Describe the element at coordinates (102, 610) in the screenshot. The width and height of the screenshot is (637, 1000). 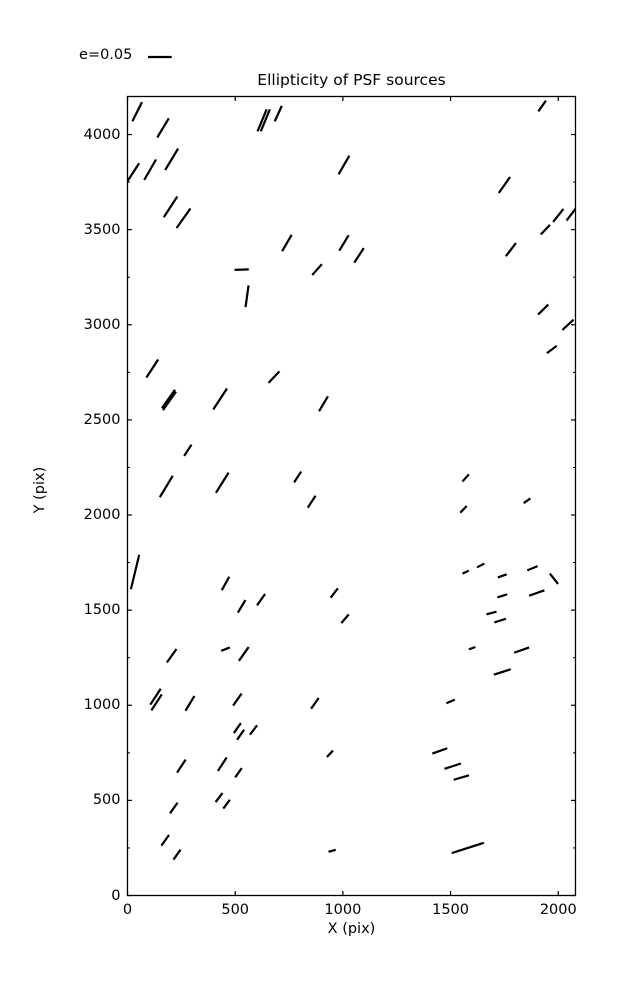
I see `y-tick-label: 1500` at that location.